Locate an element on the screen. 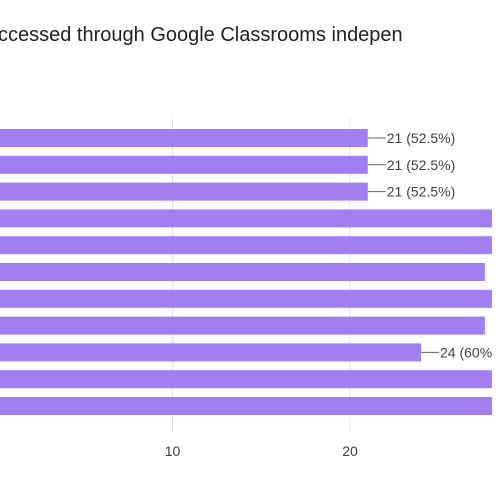 The height and width of the screenshot is (498, 499). data-label: 24 (60% is located at coordinates (466, 352).